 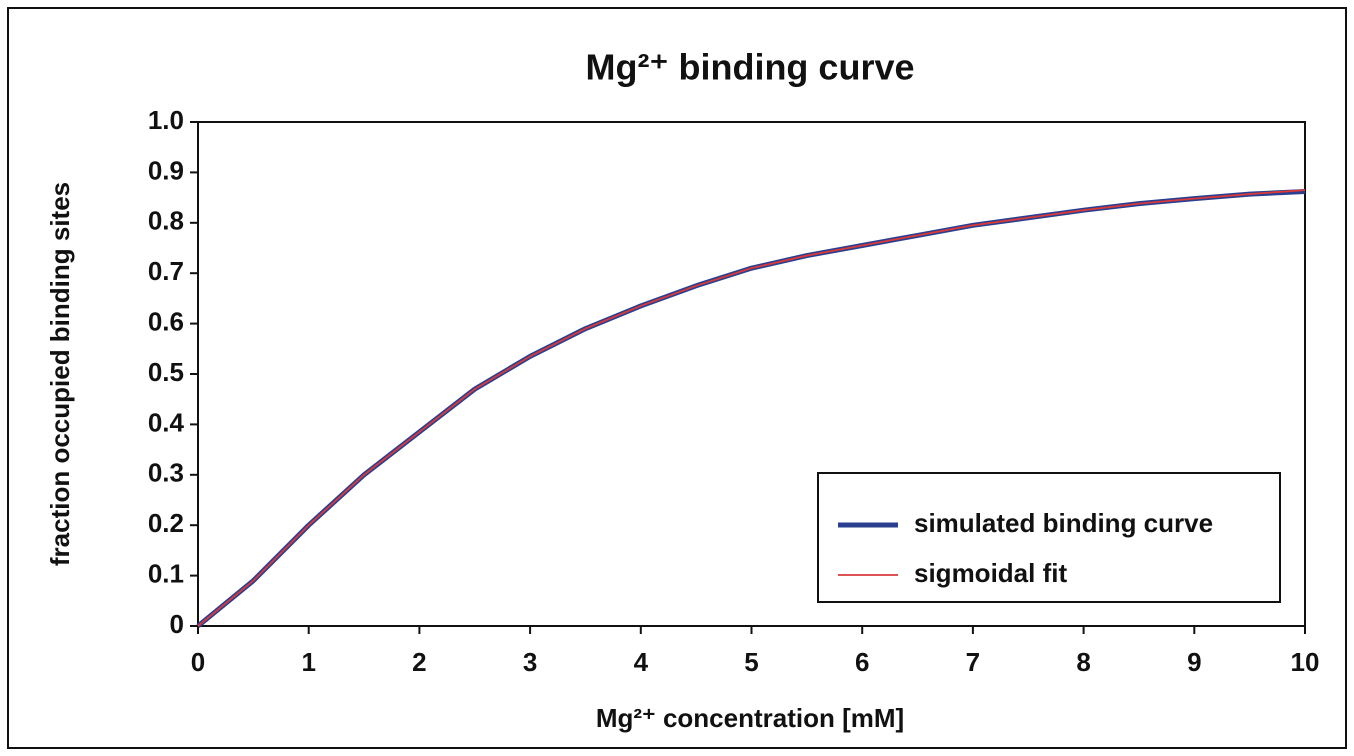 What do you see at coordinates (166, 473) in the screenshot?
I see `y-tick-label: 0.3` at bounding box center [166, 473].